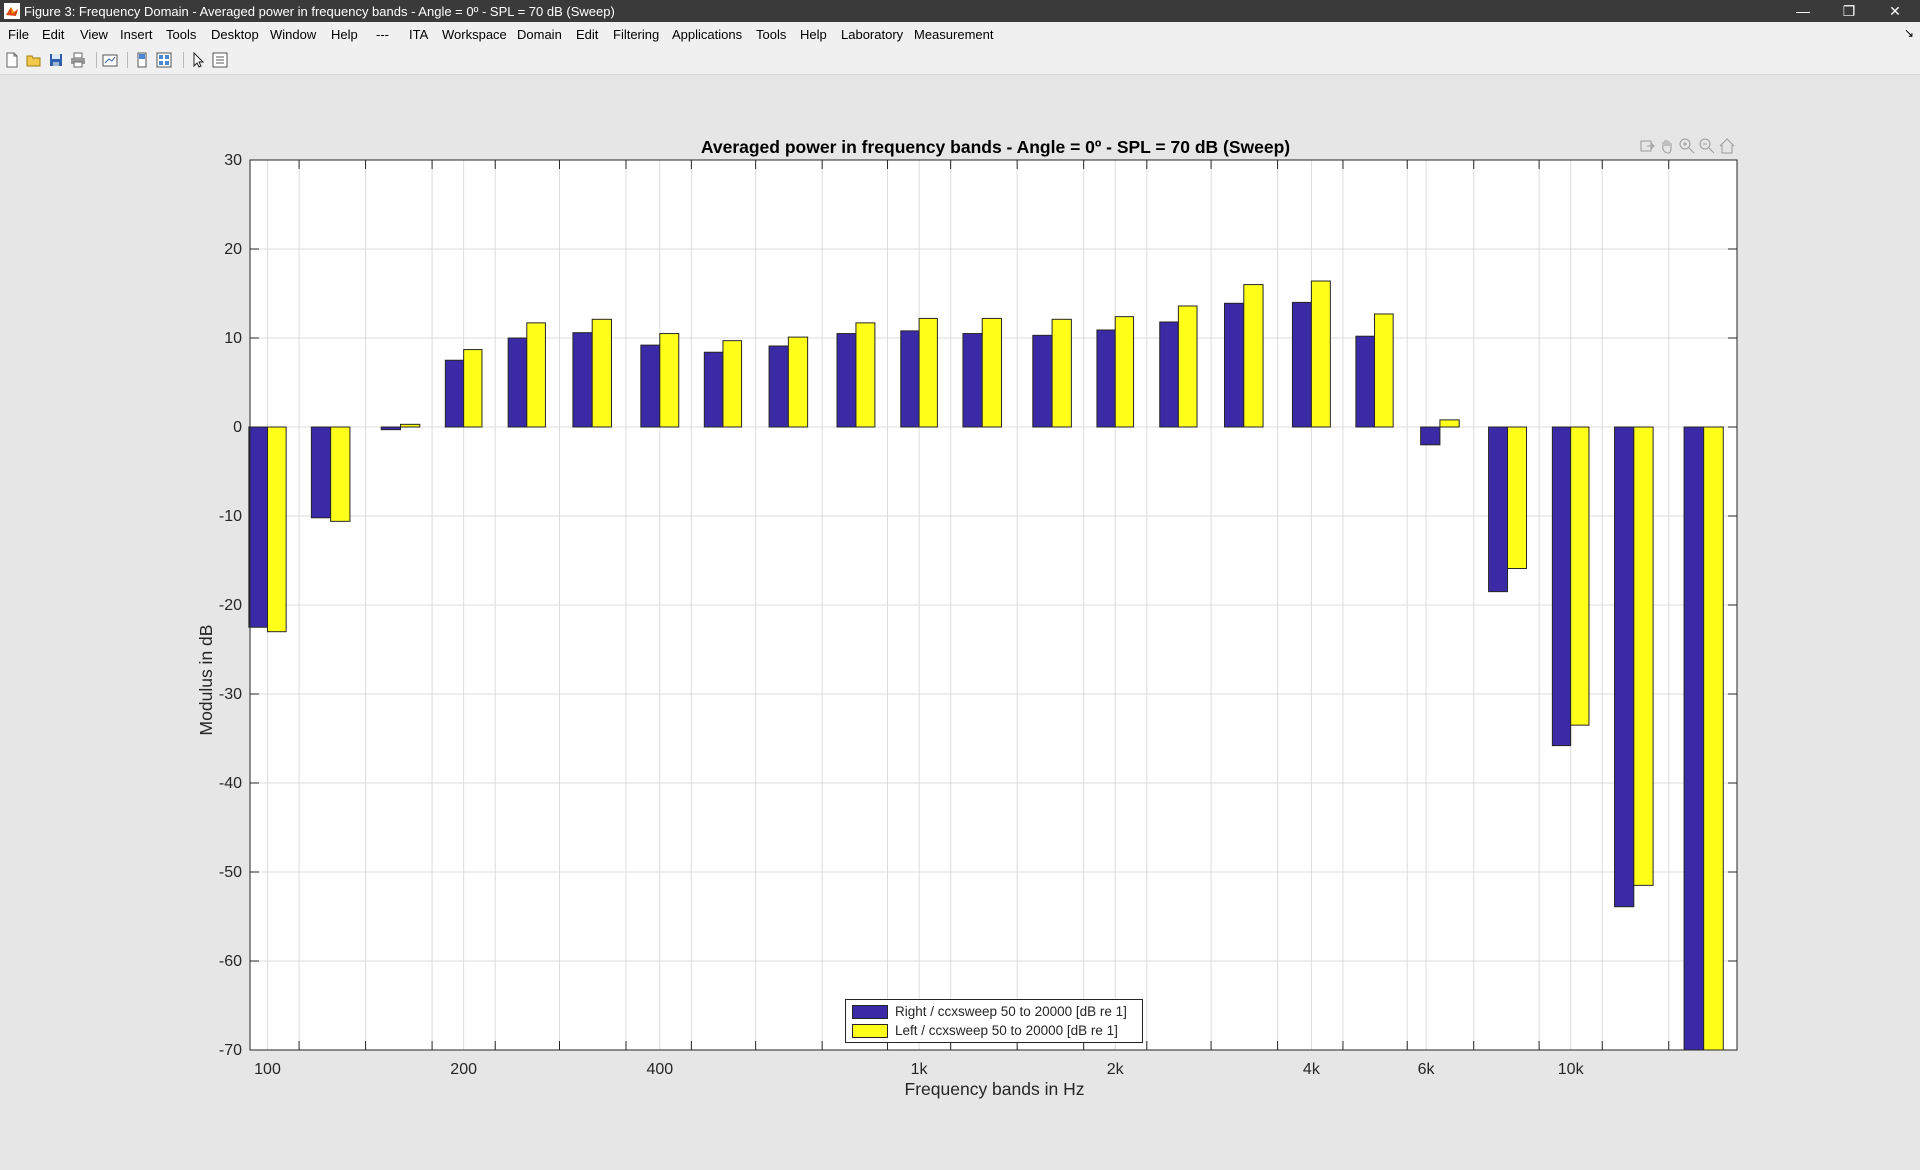  I want to click on legend-entry-right: Right / ccxsweep 50 to 20000 [dB re 1], so click(995, 1012).